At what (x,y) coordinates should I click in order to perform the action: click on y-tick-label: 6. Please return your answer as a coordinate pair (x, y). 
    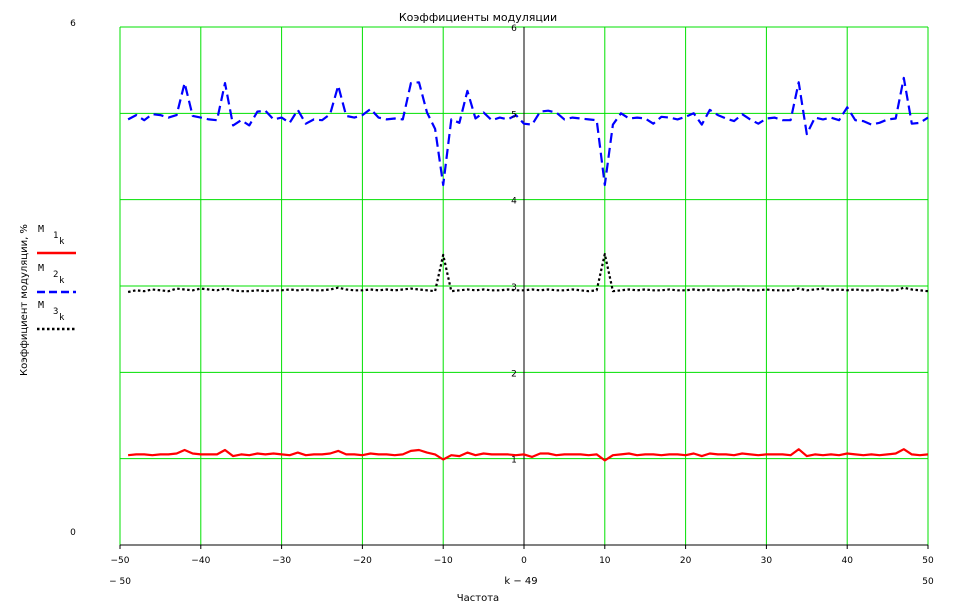
    Looking at the image, I should click on (514, 29).